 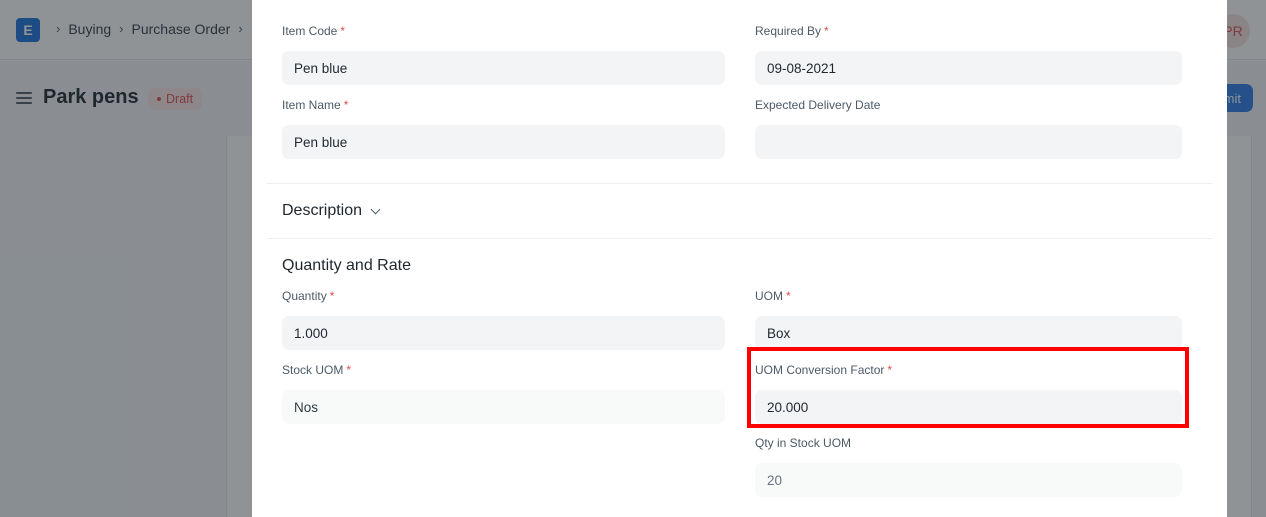 What do you see at coordinates (820, 370) in the screenshot?
I see `uom-conversion-factor-label: UOM Conversion Factor` at bounding box center [820, 370].